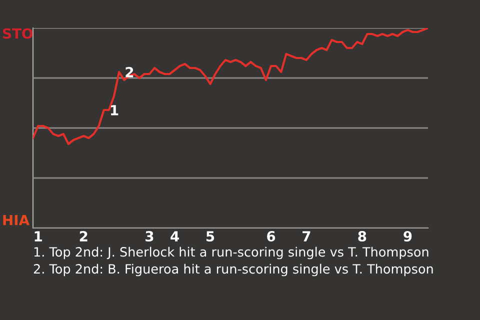  I want to click on text: 1. Top 2nd: J. Sherlock hit a run-scoring single vs T. Thompson, so click(231, 253).